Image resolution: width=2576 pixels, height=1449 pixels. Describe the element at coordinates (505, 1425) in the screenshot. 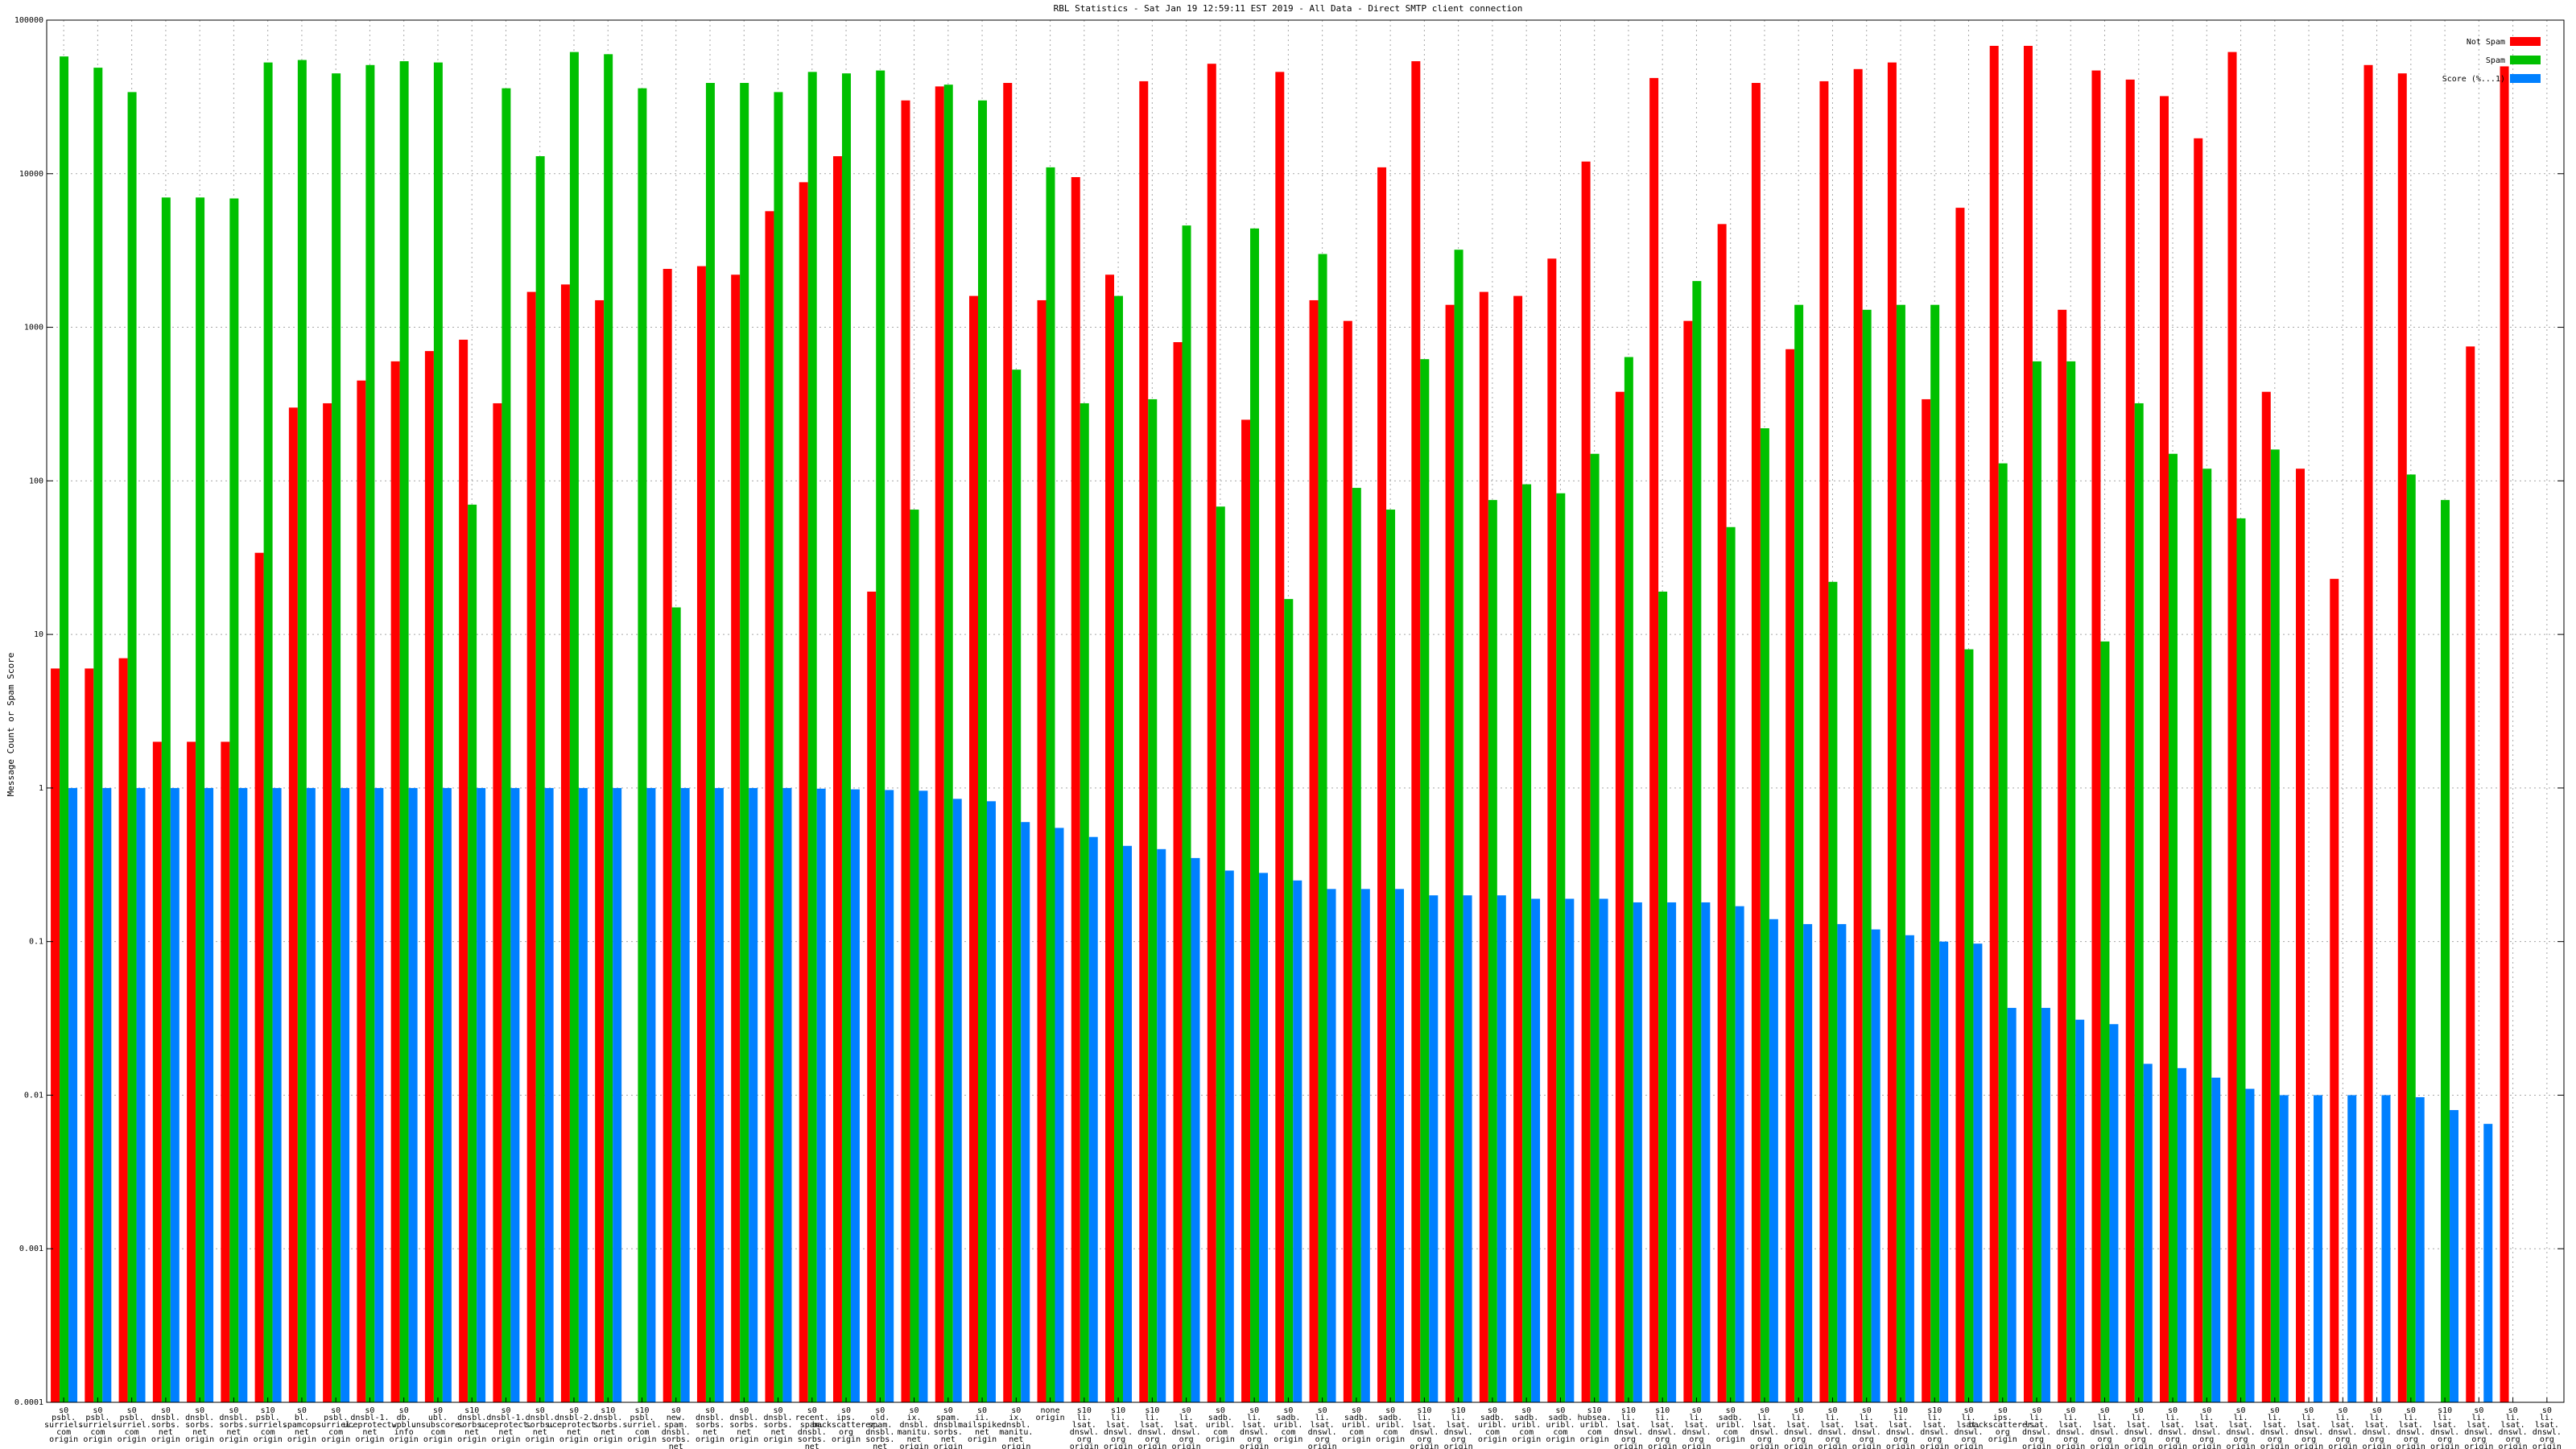

I see `x-tick-label: s0 dnsbl-1. uceprotect. net origin` at that location.